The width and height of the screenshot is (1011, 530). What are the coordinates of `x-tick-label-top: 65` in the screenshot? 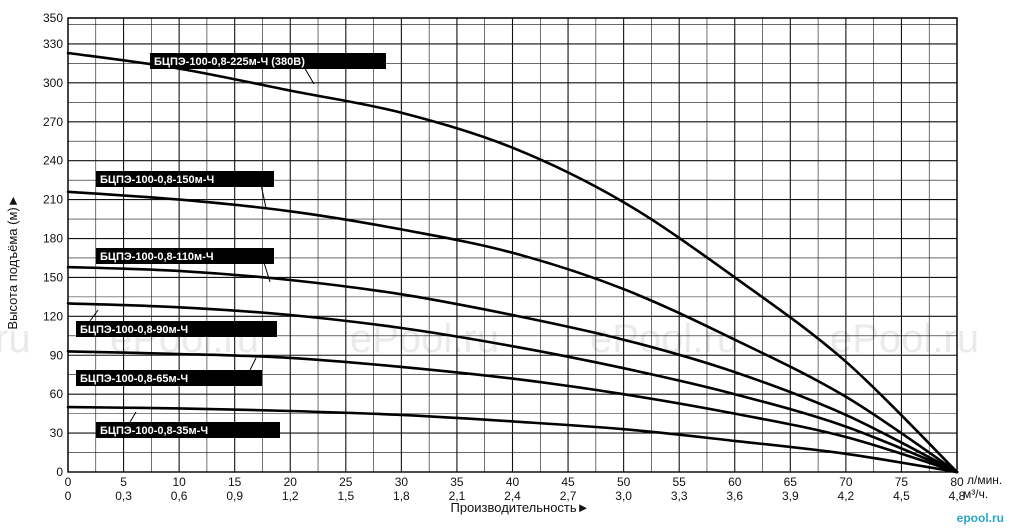 It's located at (791, 482).